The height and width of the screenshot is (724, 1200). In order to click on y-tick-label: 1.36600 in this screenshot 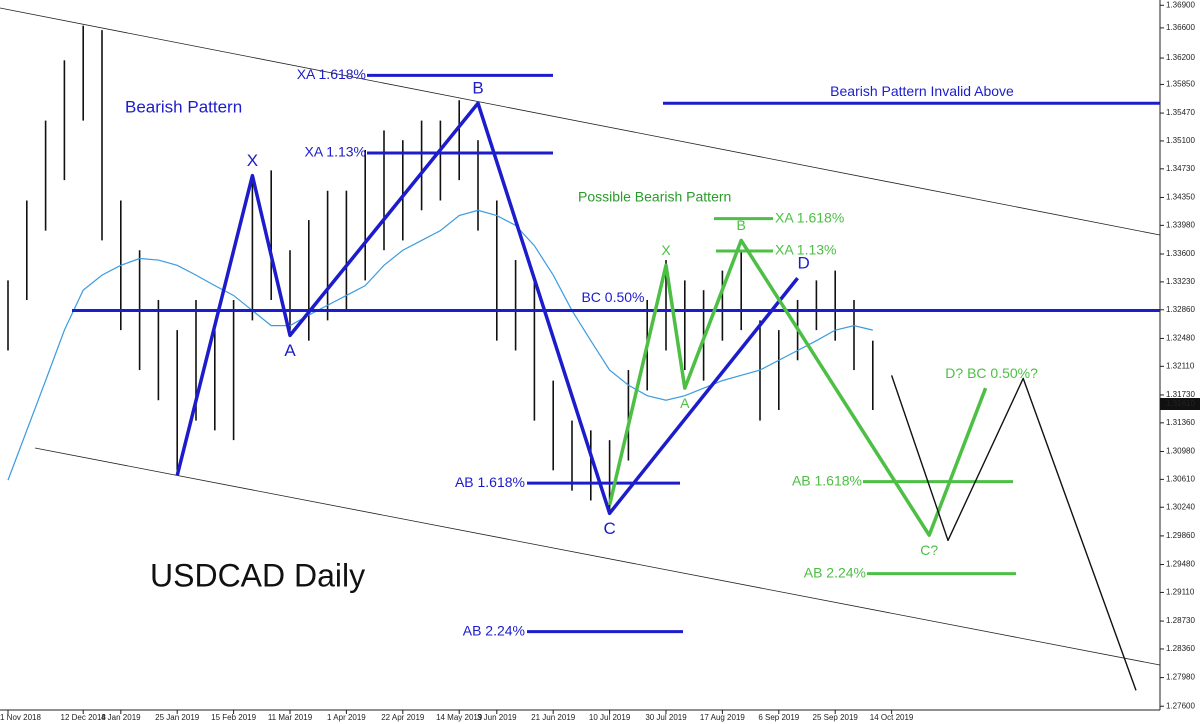, I will do `click(1180, 27)`.